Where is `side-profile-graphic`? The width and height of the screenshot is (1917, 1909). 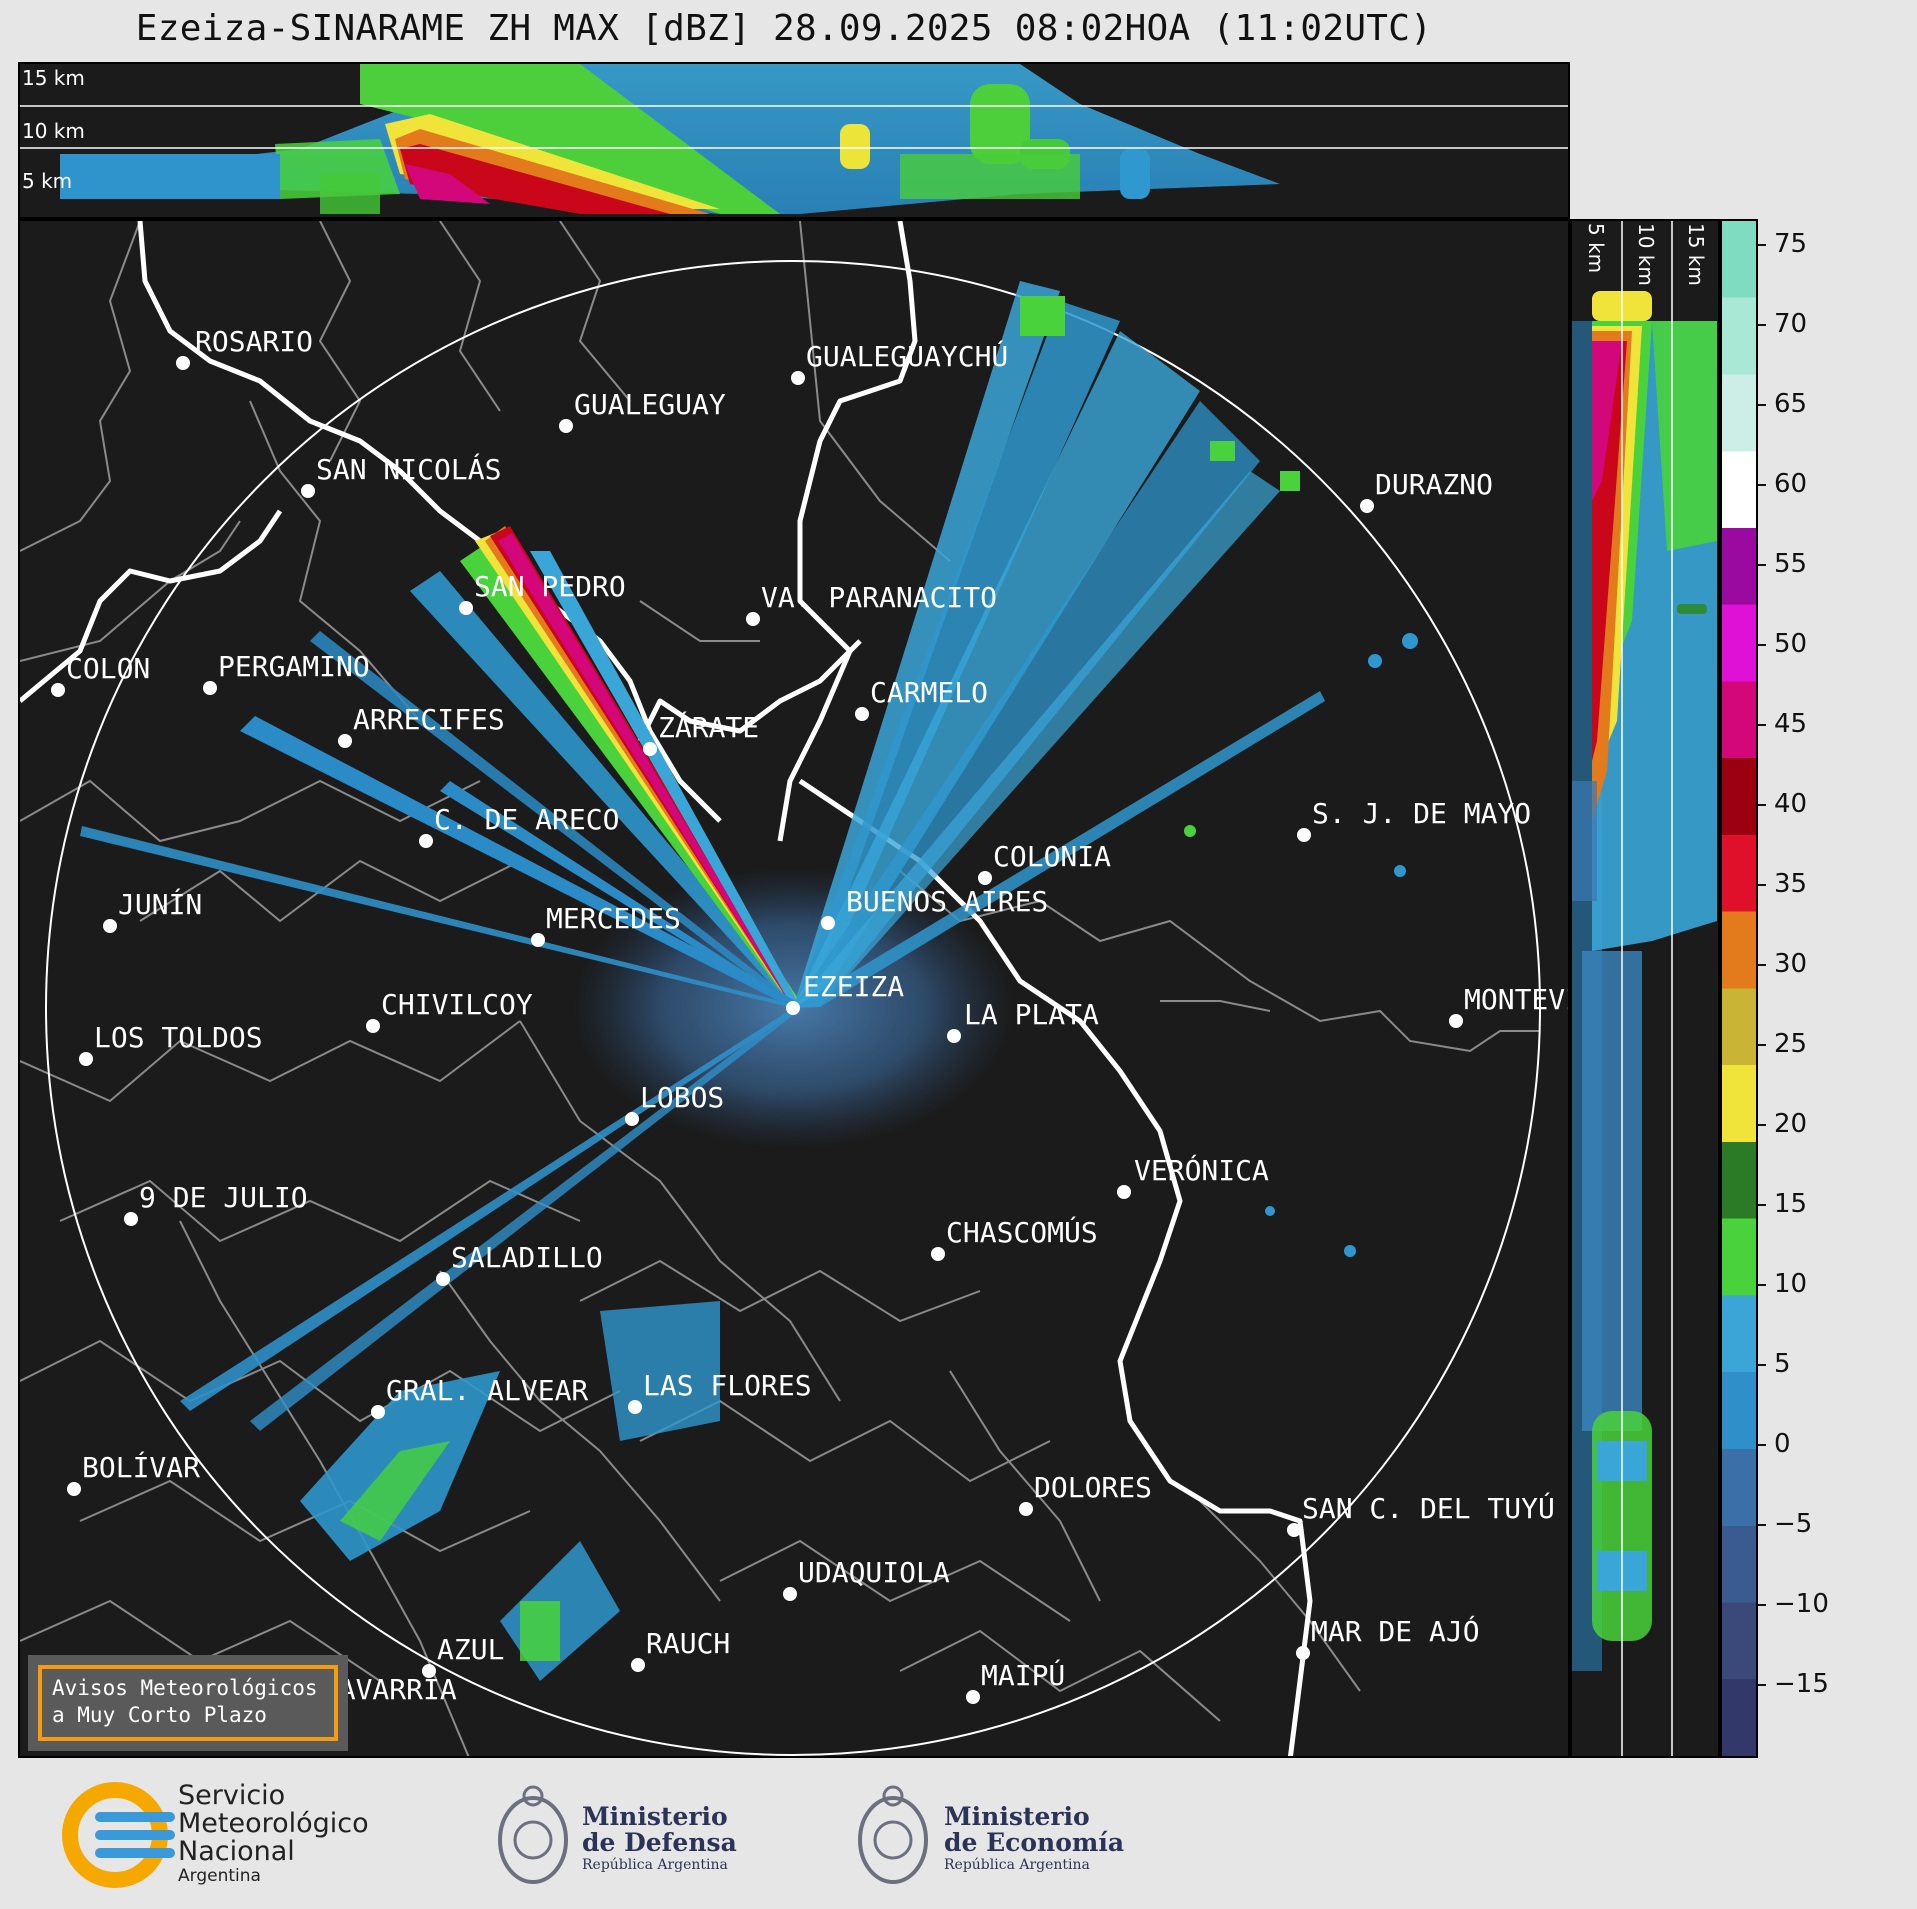
side-profile-graphic is located at coordinates (1644, 988).